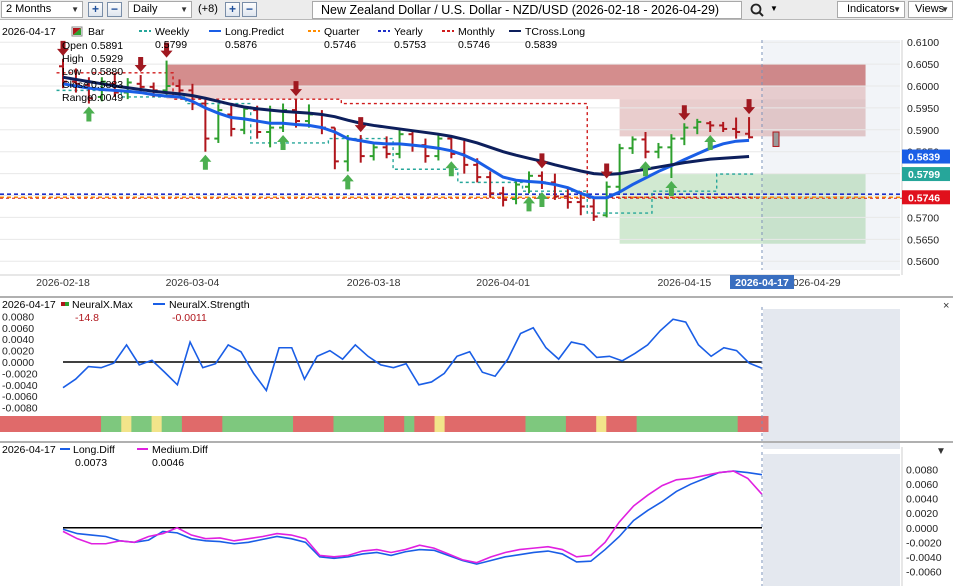 This screenshot has height=586, width=953. Describe the element at coordinates (814, 283) in the screenshot. I see `x-tick-label: 2026-04-29` at that location.